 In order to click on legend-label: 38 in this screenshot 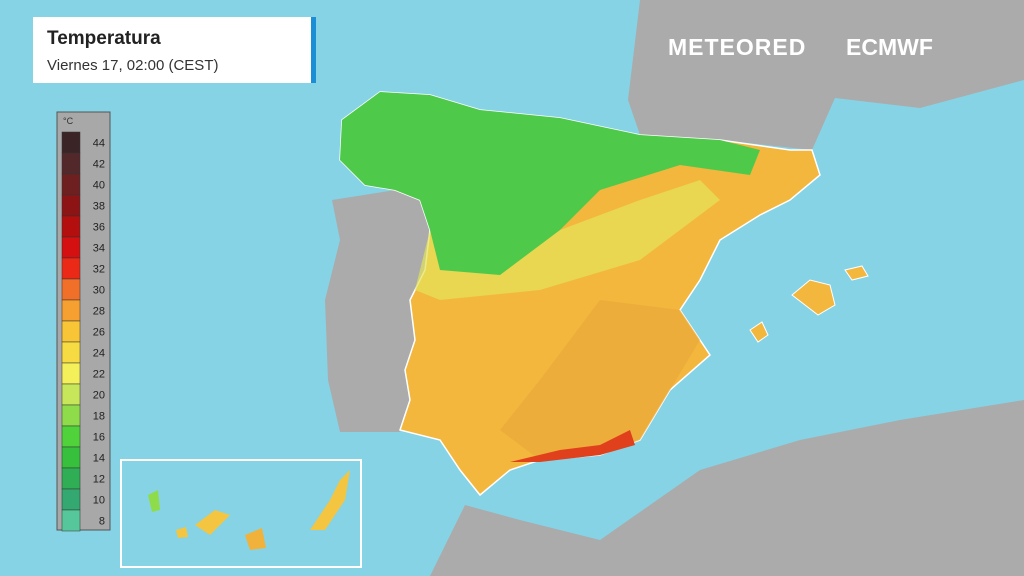, I will do `click(99, 207)`.